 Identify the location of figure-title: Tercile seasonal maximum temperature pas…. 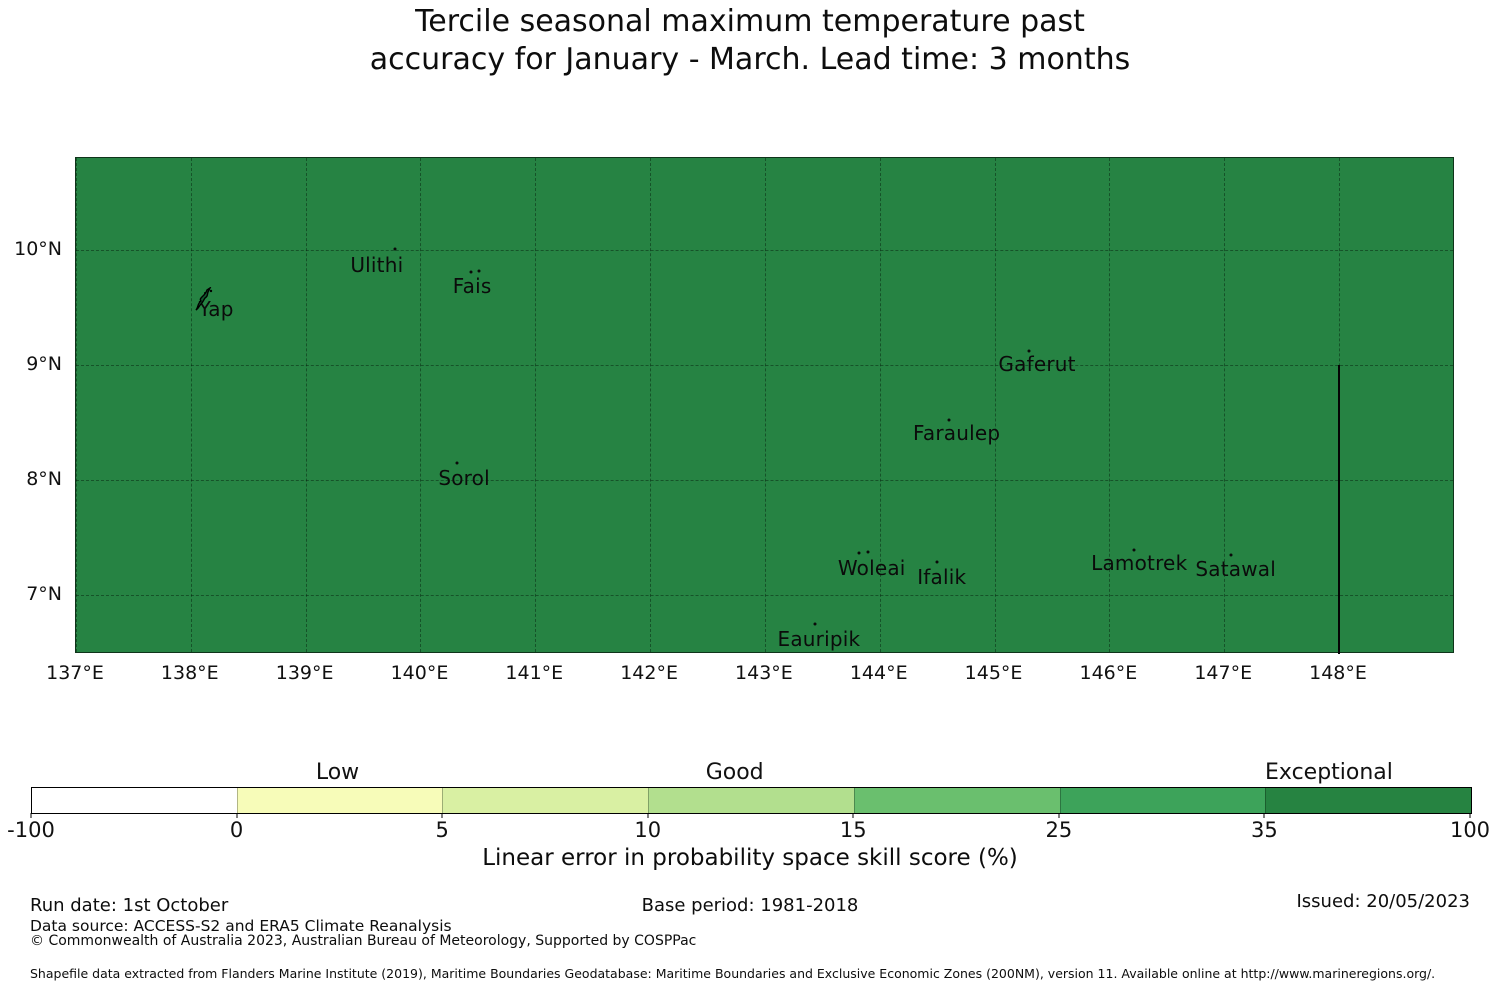
(750, 41).